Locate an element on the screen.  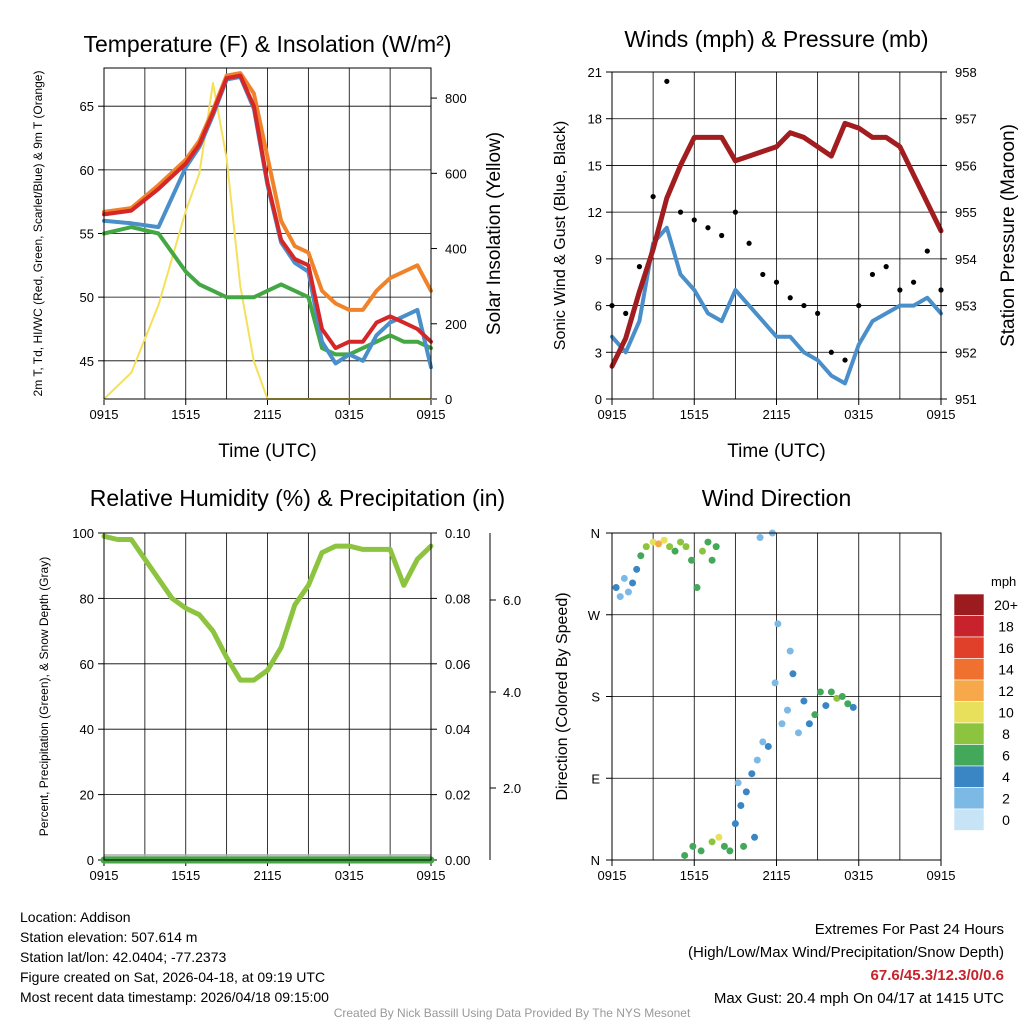
series-line-2m-t is located at coordinates (267, 212).